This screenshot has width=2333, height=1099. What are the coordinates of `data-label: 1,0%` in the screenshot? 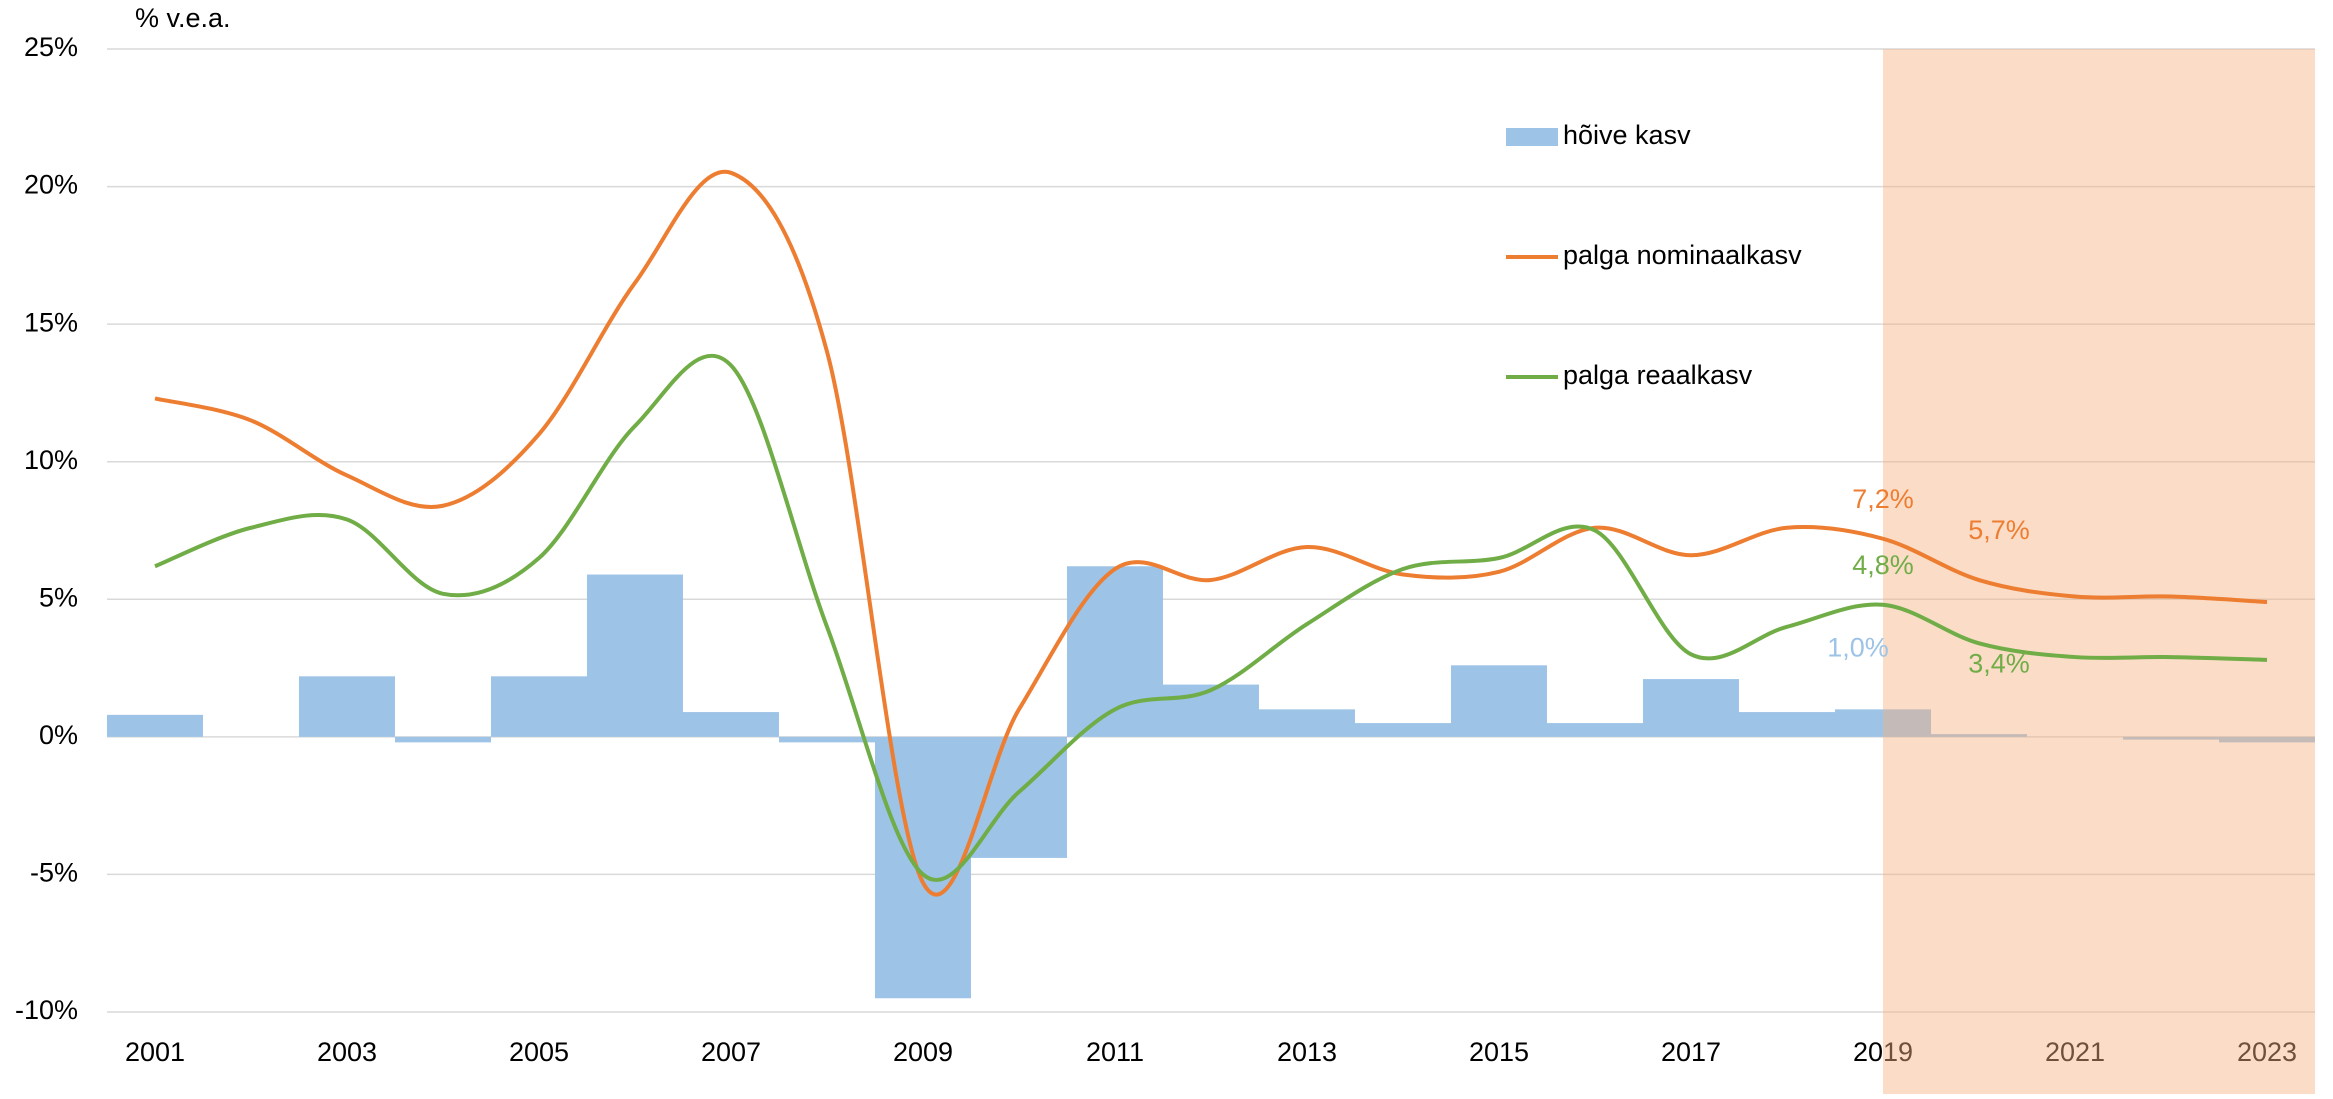 It's located at (1858, 647).